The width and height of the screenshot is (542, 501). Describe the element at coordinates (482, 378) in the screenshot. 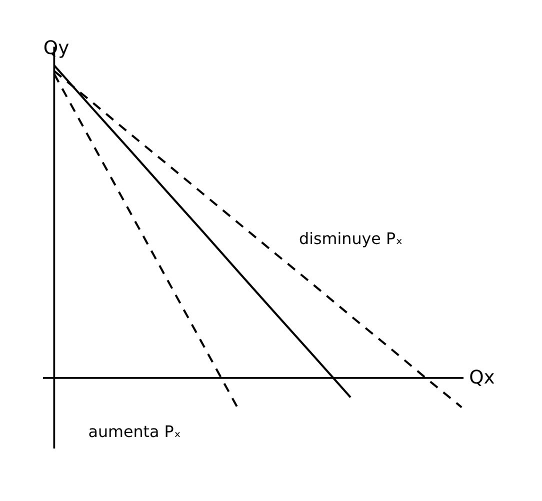

I see `x-axis-title: Qx` at that location.